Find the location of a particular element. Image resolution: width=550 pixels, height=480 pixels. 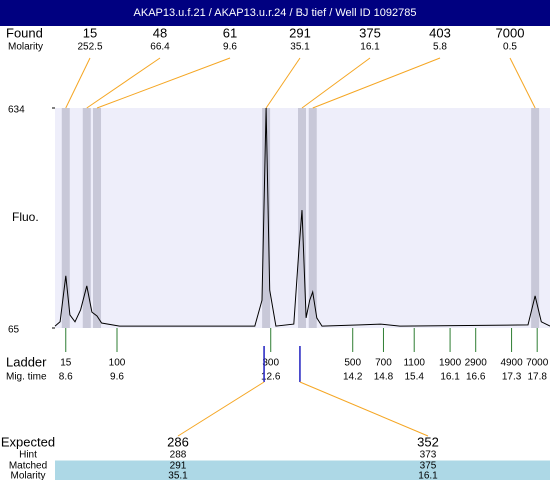

ladder-label: Ladder is located at coordinates (26, 361).